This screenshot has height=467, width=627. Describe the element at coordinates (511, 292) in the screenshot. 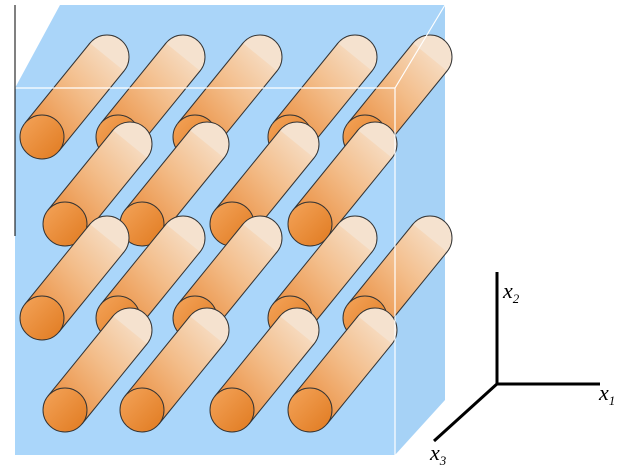

I see `axis-label-x2: x2` at that location.